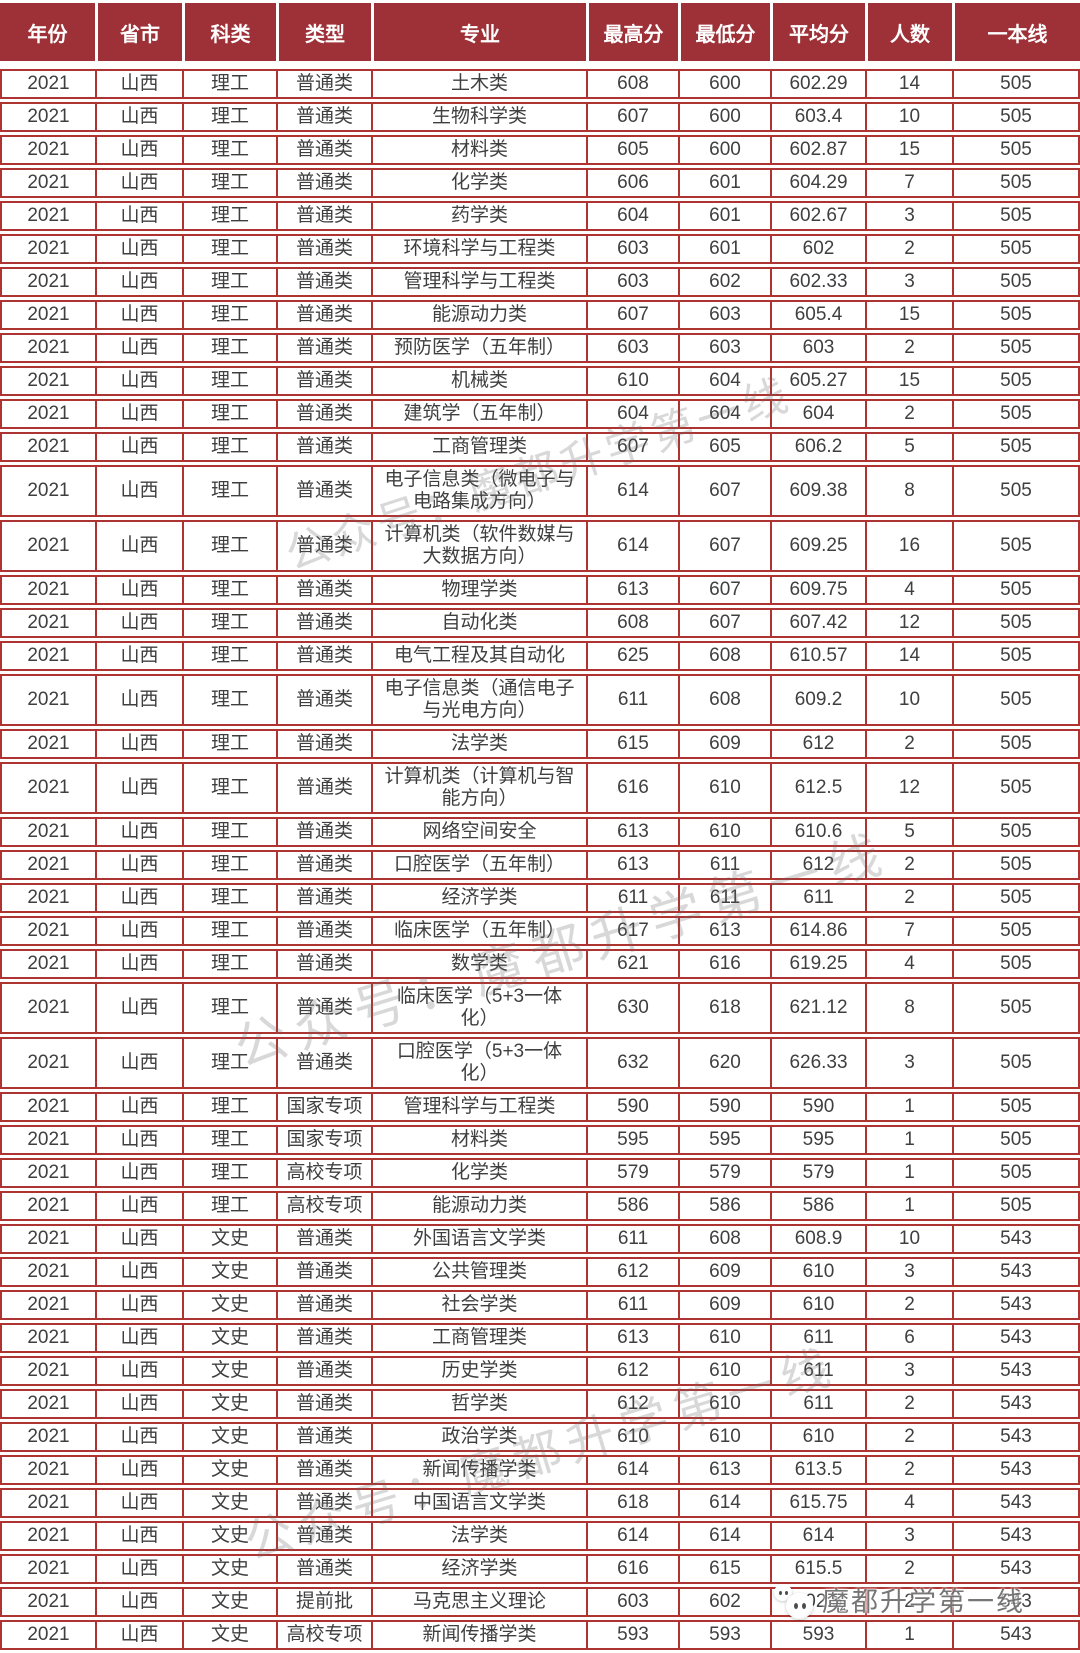  What do you see at coordinates (478, 623) in the screenshot?
I see `cell-major: 自动化类` at bounding box center [478, 623].